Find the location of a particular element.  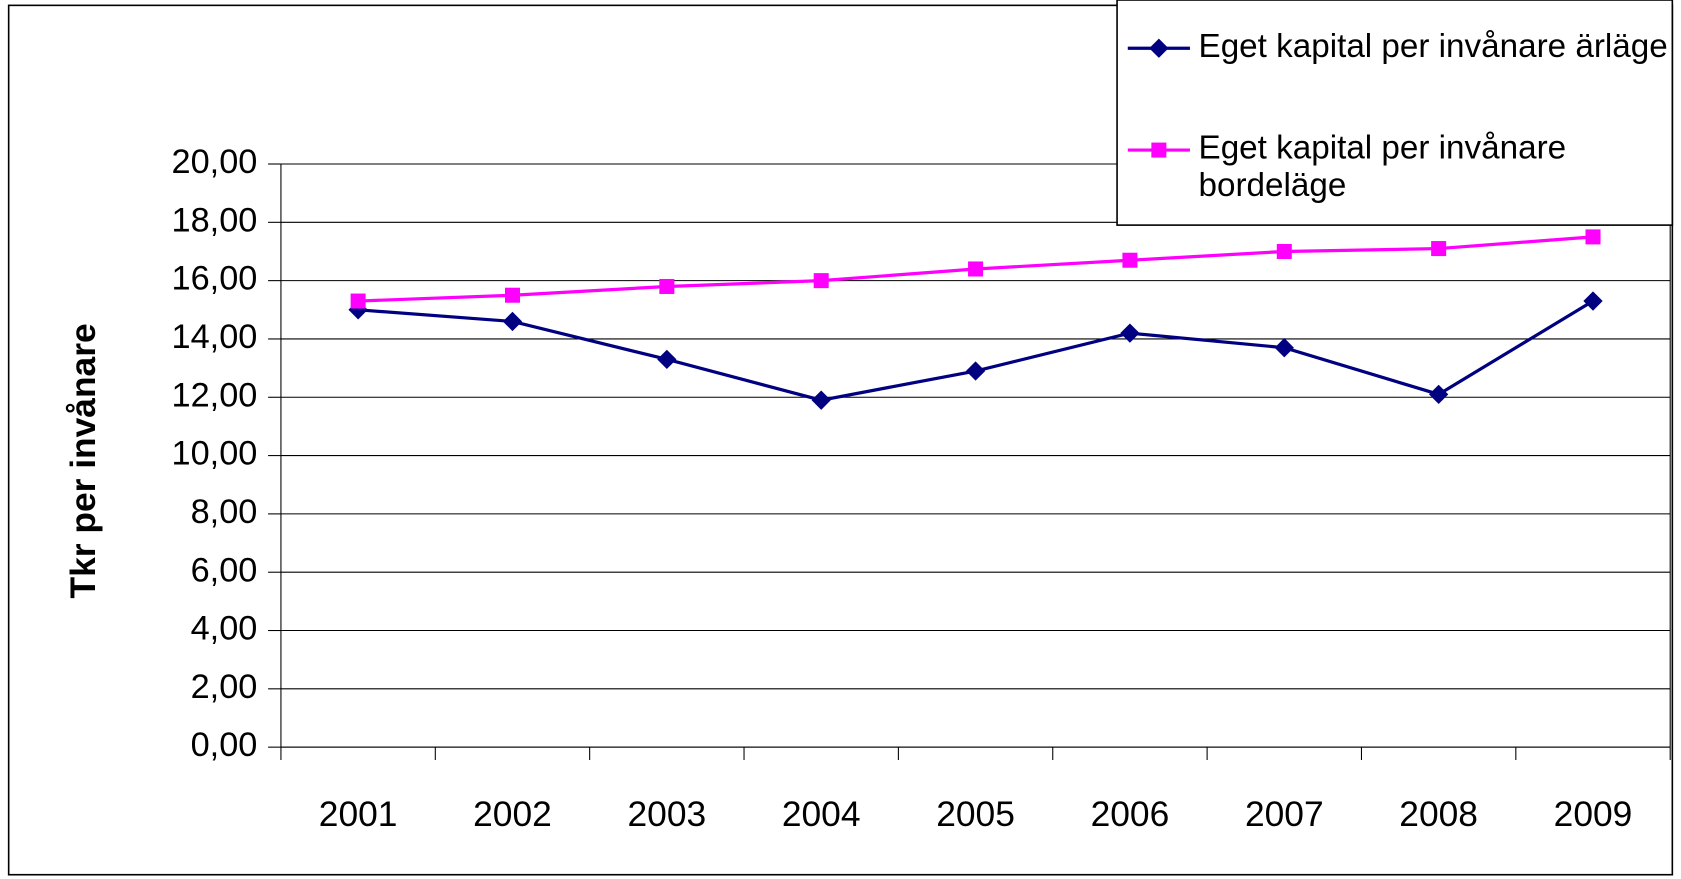

legend-entry: Eget kapital per invånare ärläge is located at coordinates (1433, 45).